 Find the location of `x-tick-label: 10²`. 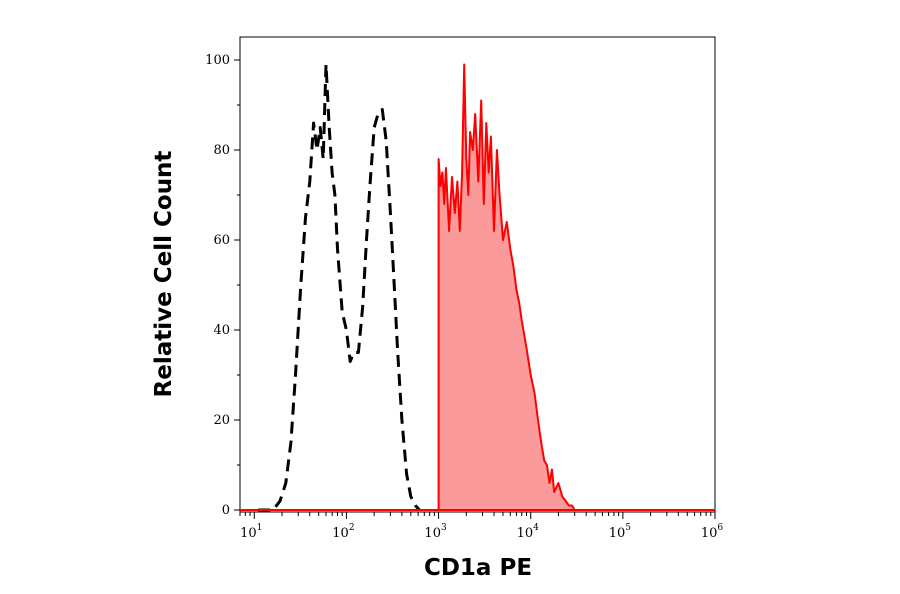

x-tick-label: 10² is located at coordinates (343, 532).